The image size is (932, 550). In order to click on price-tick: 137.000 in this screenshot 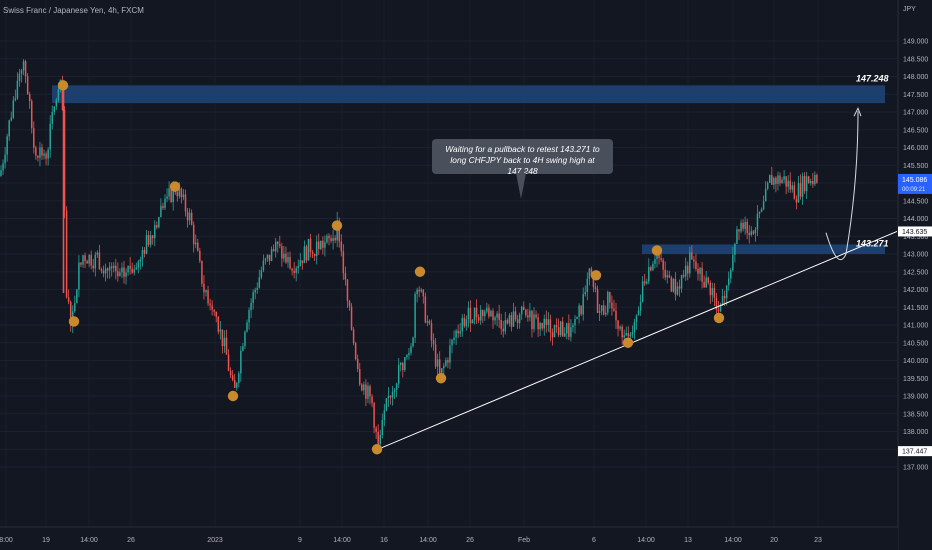, I will do `click(915, 468)`.